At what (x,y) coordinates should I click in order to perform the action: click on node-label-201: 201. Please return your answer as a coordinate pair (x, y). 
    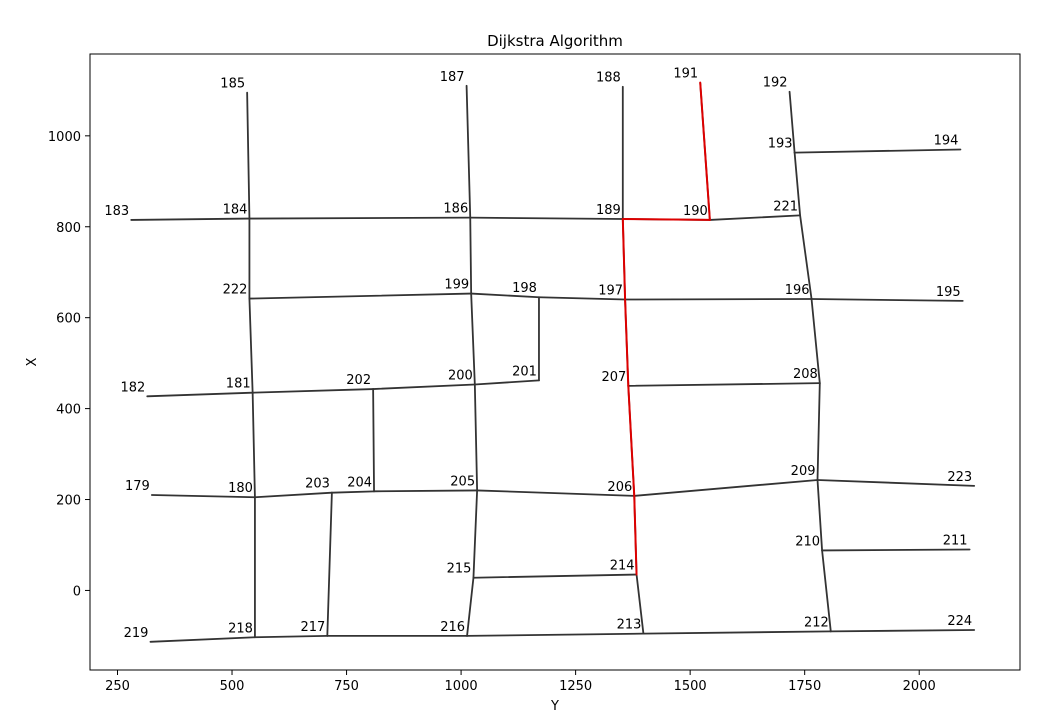
    Looking at the image, I should click on (524, 371).